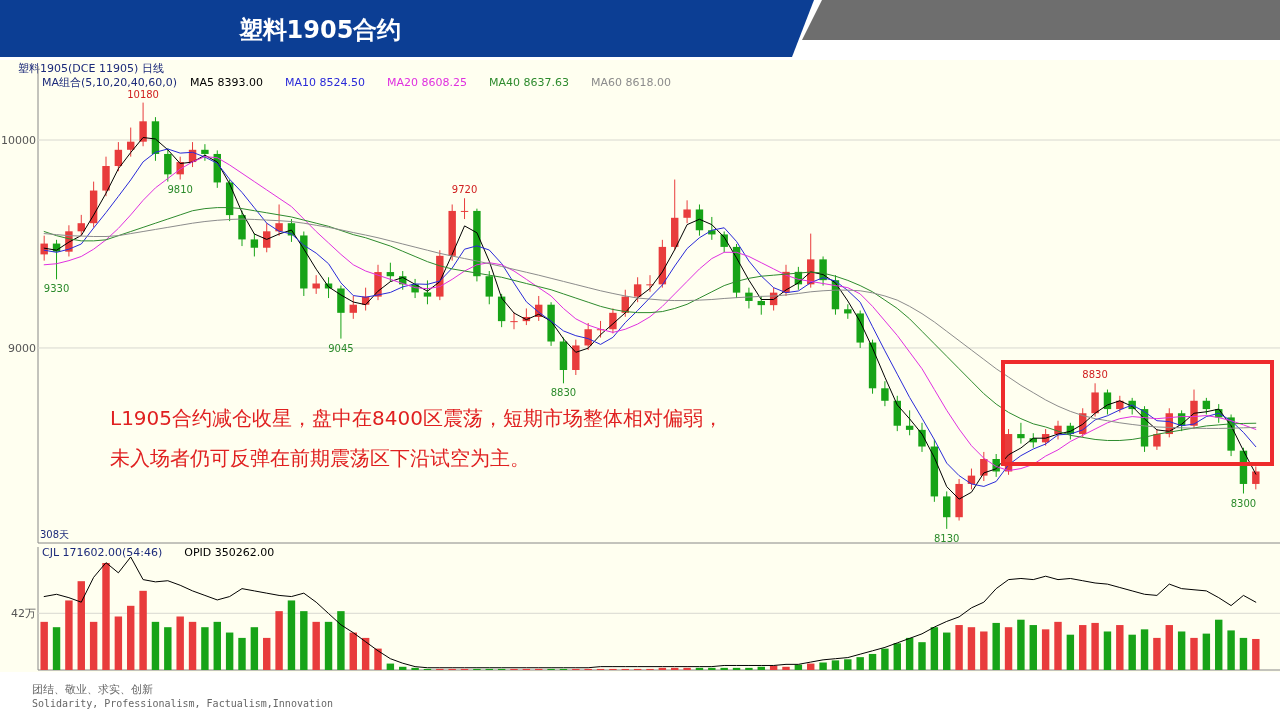 This screenshot has height=720, width=1280. What do you see at coordinates (341, 348) in the screenshot?
I see `annotation: 9045` at bounding box center [341, 348].